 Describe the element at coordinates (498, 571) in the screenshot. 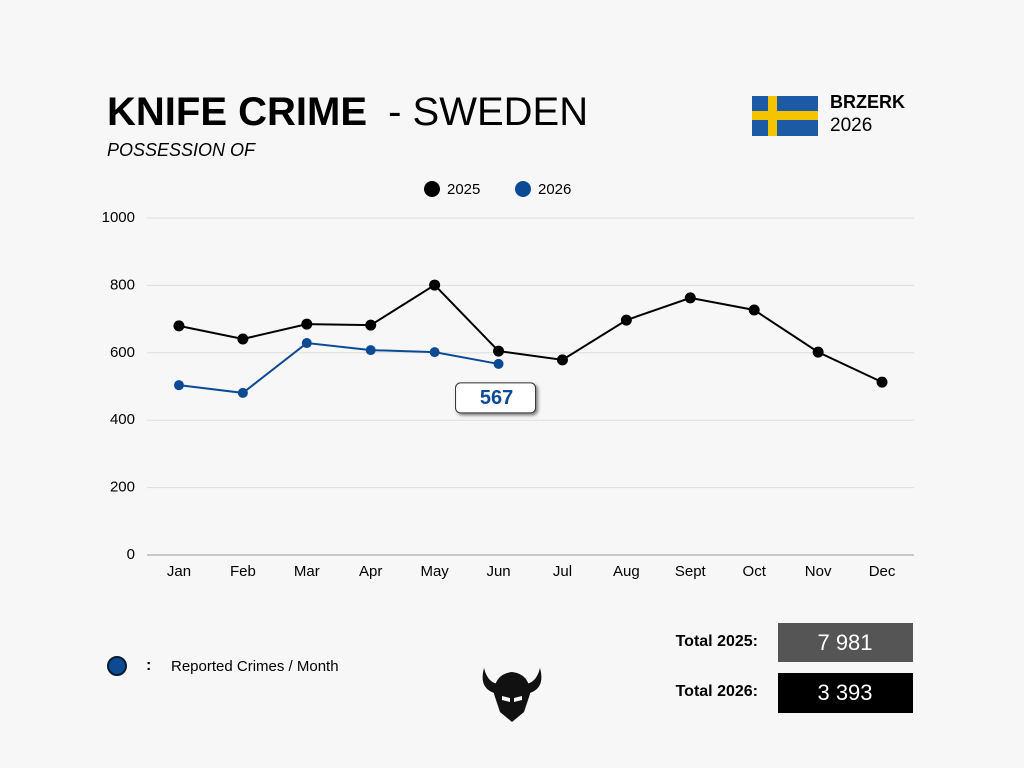

I see `x-tick-label: Jun` at that location.